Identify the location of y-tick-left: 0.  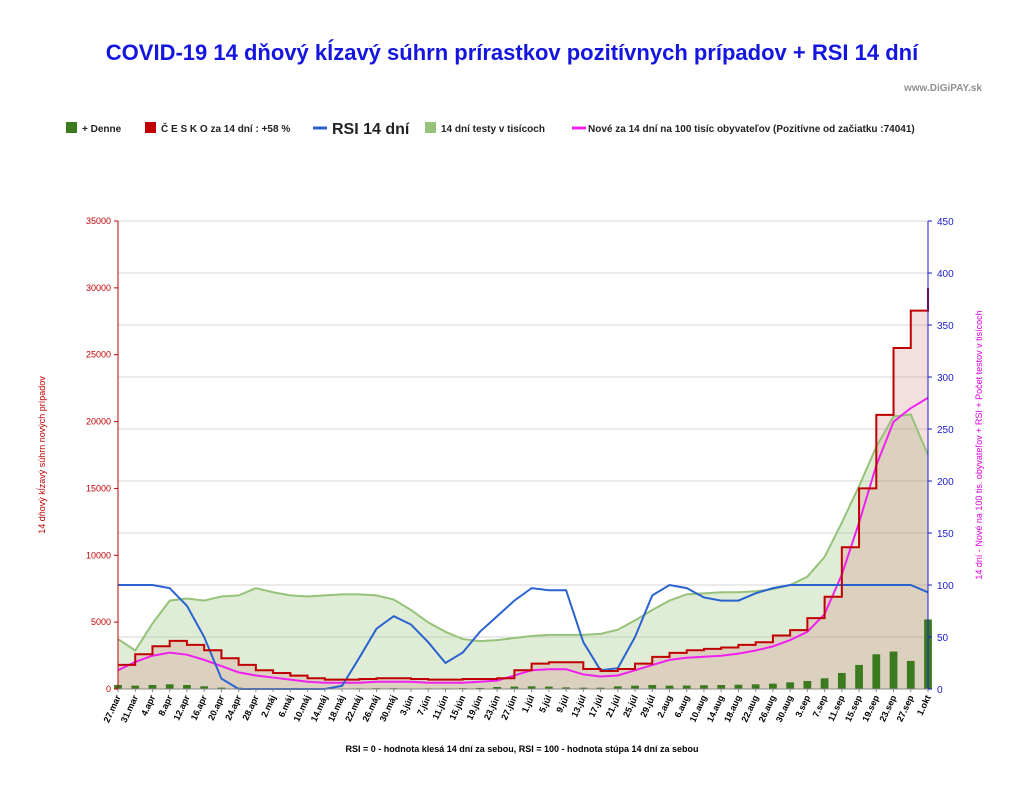
(108, 689).